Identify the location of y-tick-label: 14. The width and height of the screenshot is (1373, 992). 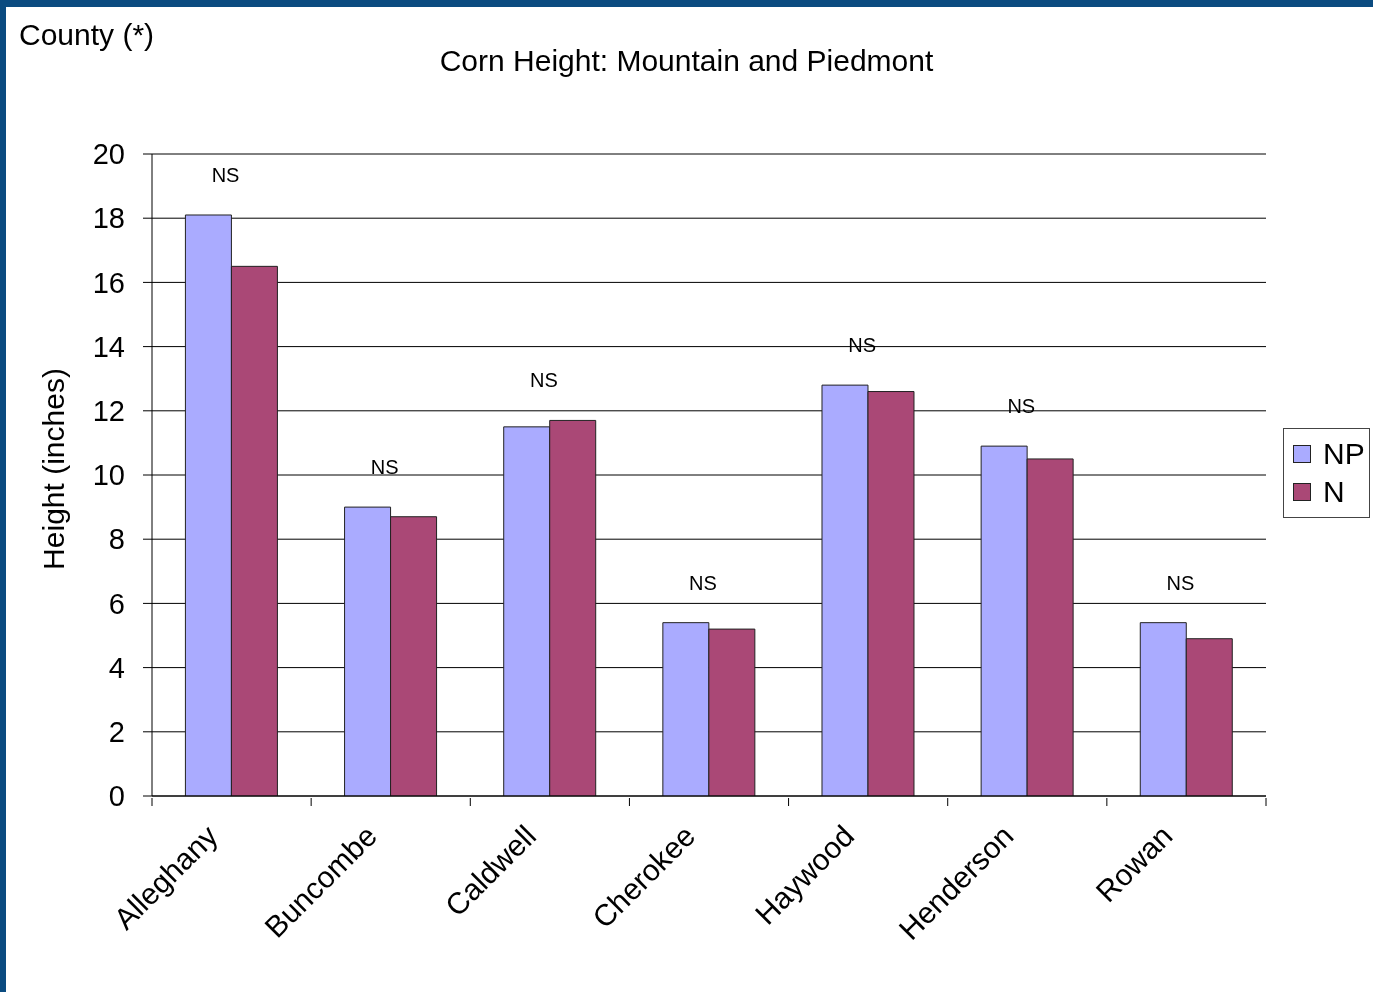
(108, 346).